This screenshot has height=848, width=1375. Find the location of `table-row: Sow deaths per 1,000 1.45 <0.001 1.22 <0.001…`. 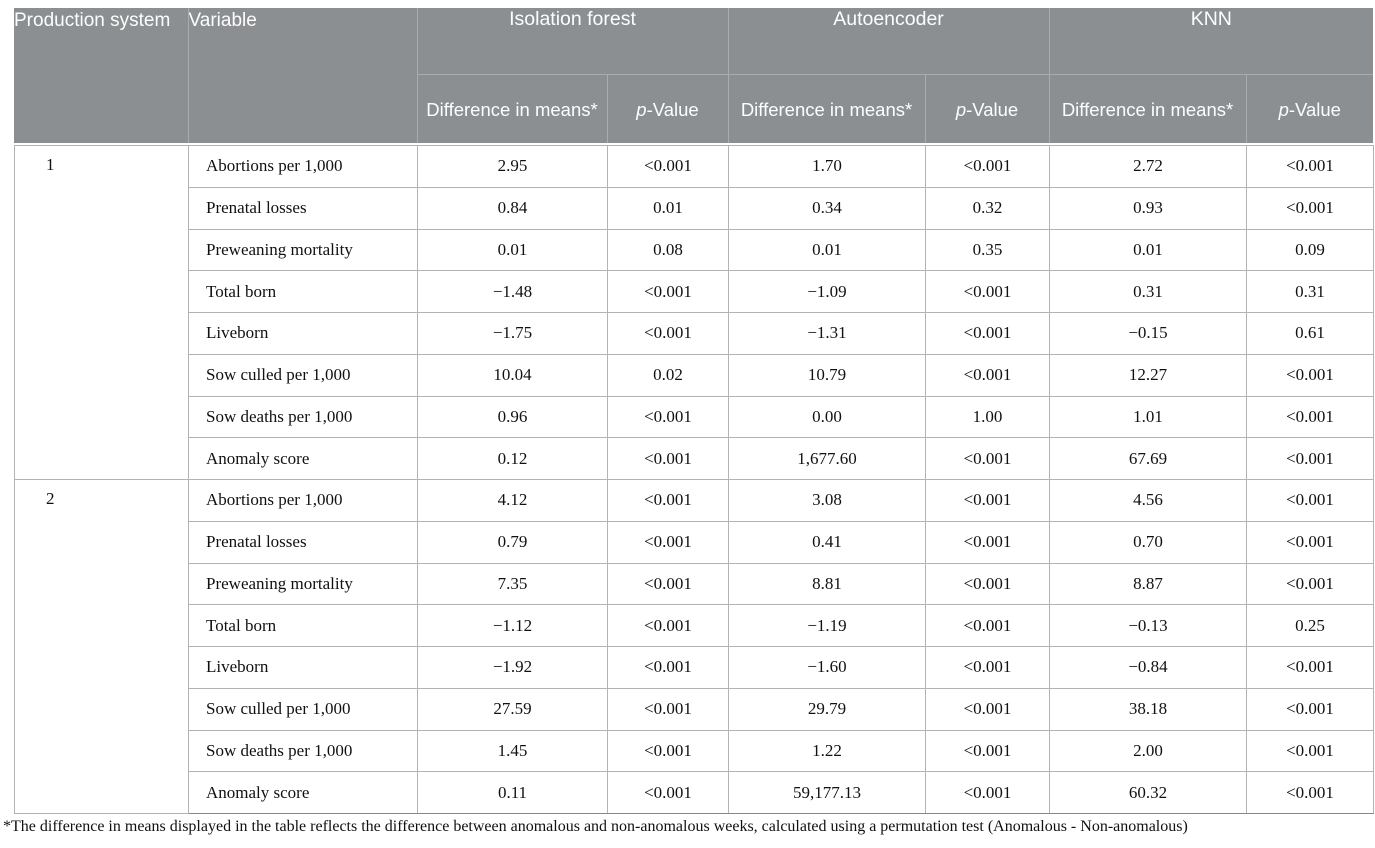

table-row: Sow deaths per 1,000 1.45 <0.001 1.22 <0.001… is located at coordinates (694, 751).